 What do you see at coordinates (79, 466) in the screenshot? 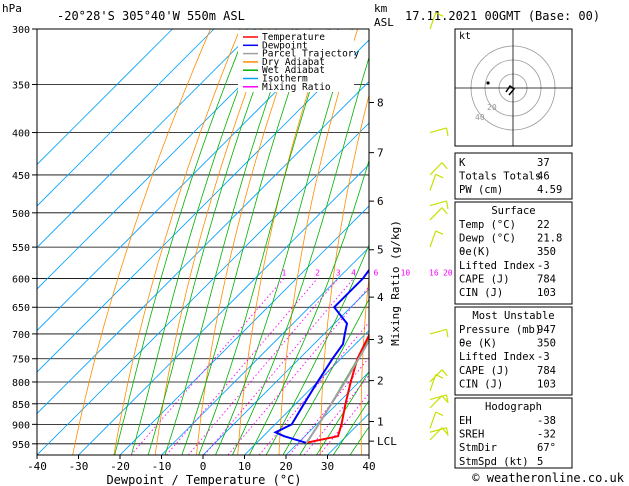
I see `x-tick-label: -30` at bounding box center [79, 466].